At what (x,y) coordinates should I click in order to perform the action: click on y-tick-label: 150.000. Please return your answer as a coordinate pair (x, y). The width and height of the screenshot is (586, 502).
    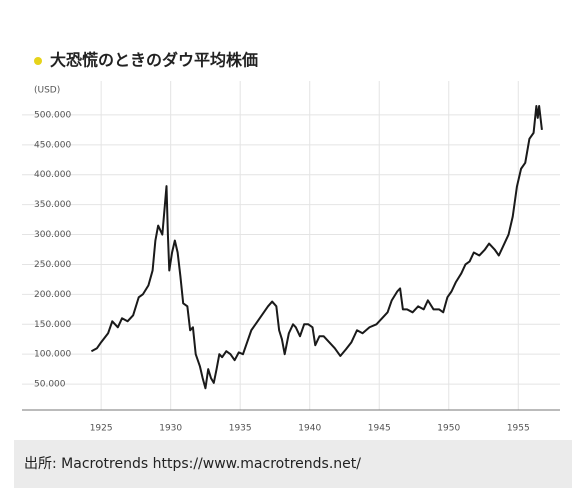
    Looking at the image, I should click on (52, 325).